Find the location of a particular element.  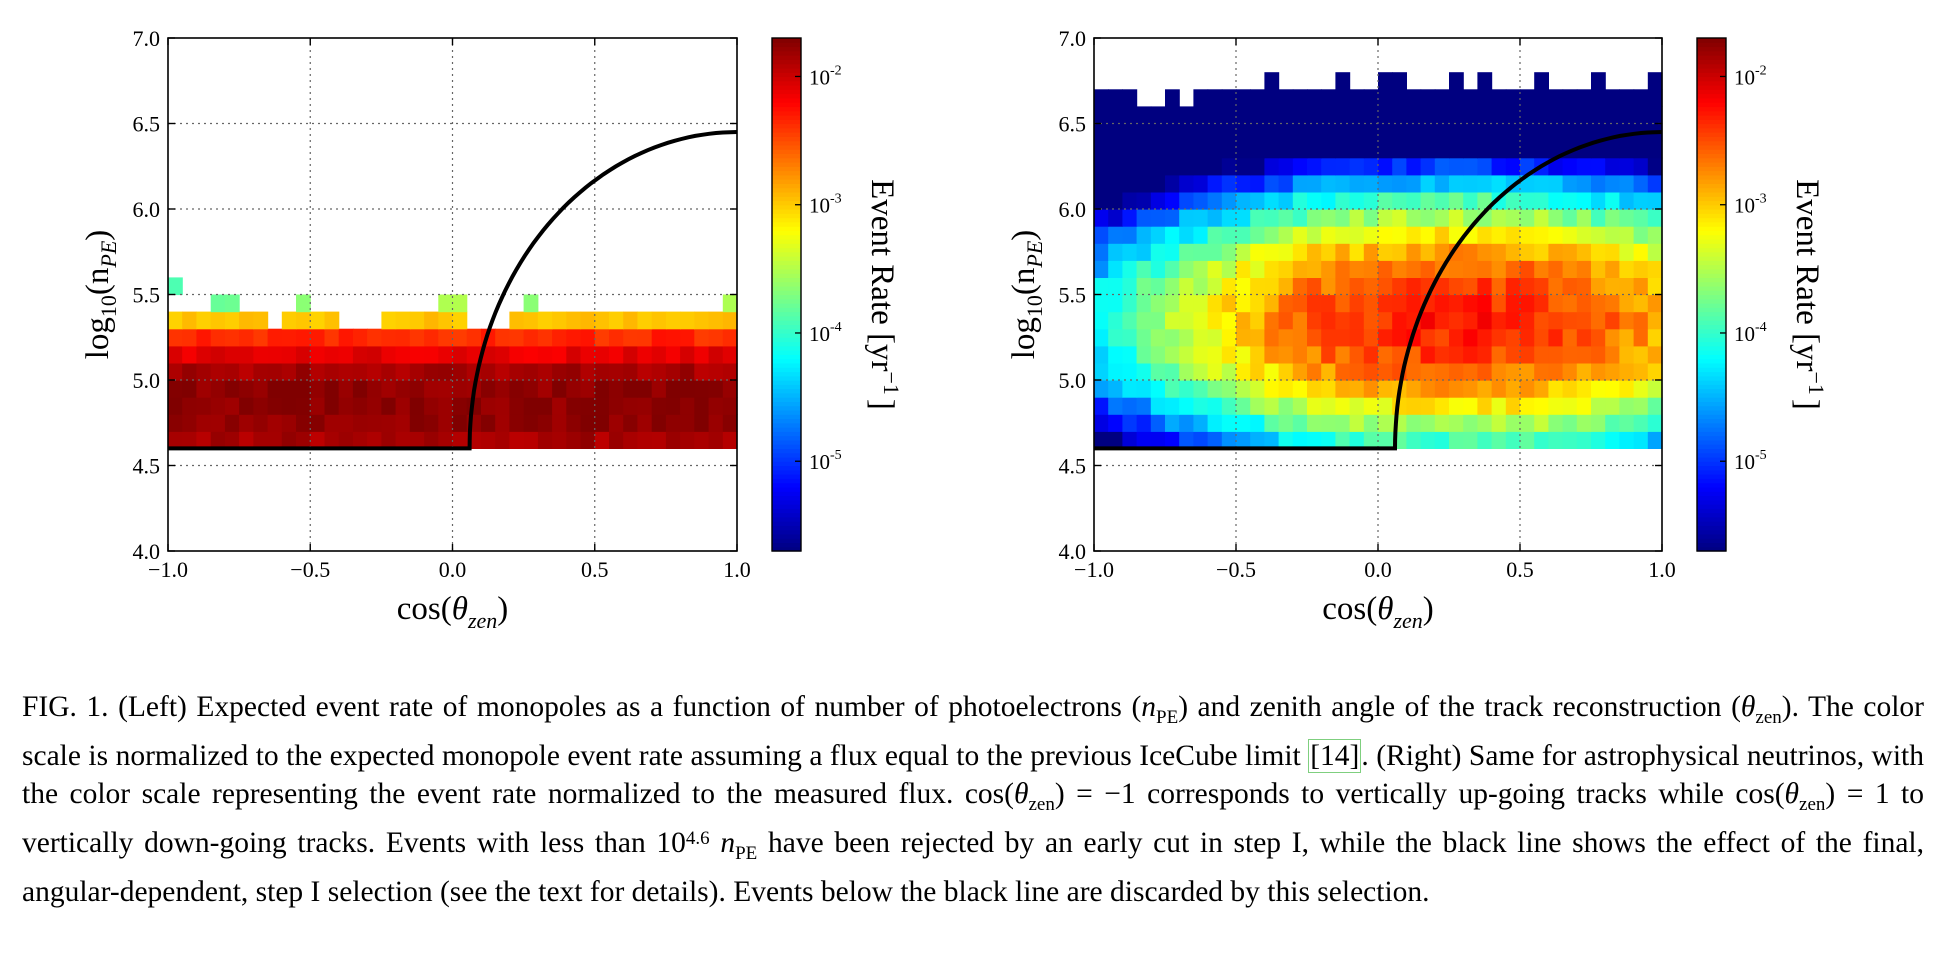

x-tick-label: 1.0 is located at coordinates (737, 569).